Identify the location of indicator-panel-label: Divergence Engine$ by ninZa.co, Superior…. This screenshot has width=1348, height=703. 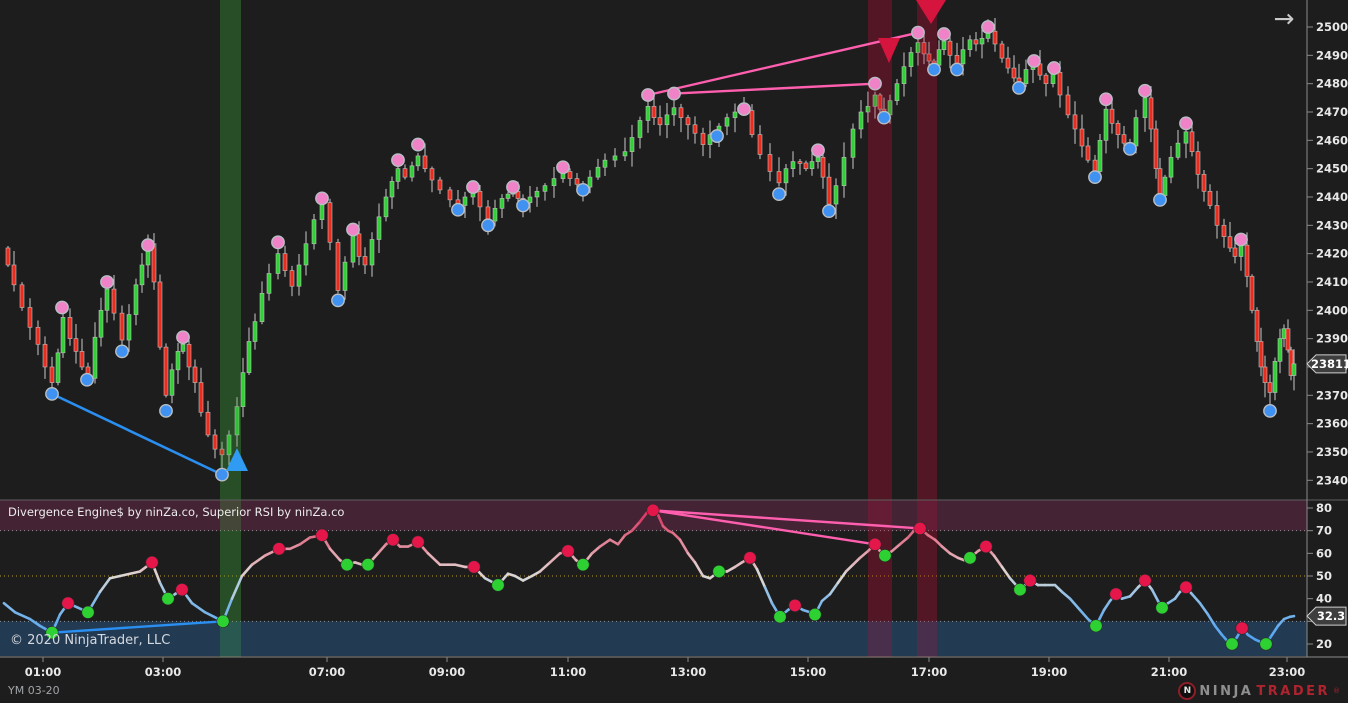
(176, 512).